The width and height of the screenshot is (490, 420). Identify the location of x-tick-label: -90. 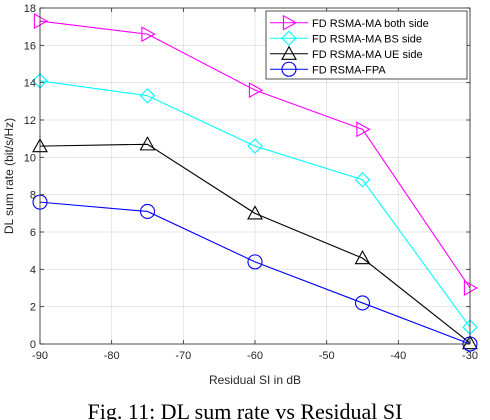
(40, 356).